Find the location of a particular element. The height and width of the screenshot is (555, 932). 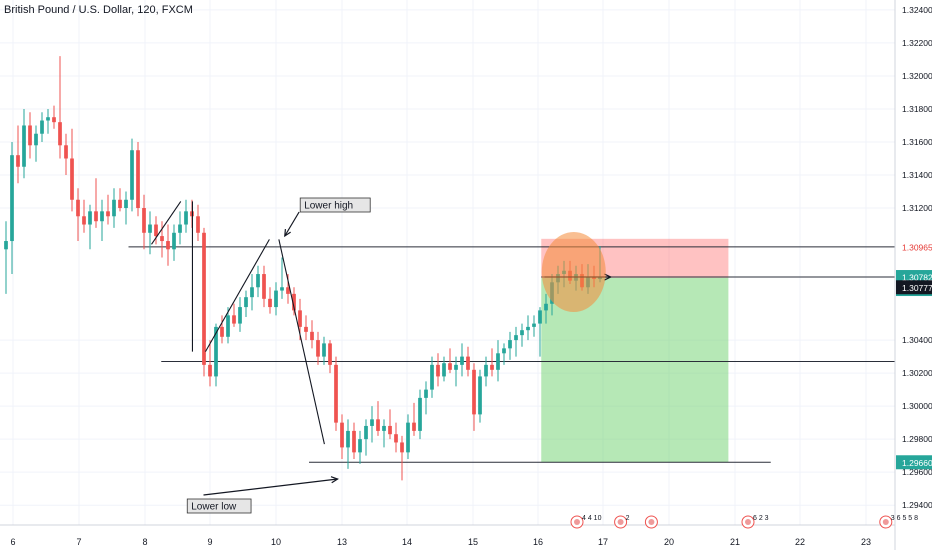

highlight-circle is located at coordinates (573, 272).